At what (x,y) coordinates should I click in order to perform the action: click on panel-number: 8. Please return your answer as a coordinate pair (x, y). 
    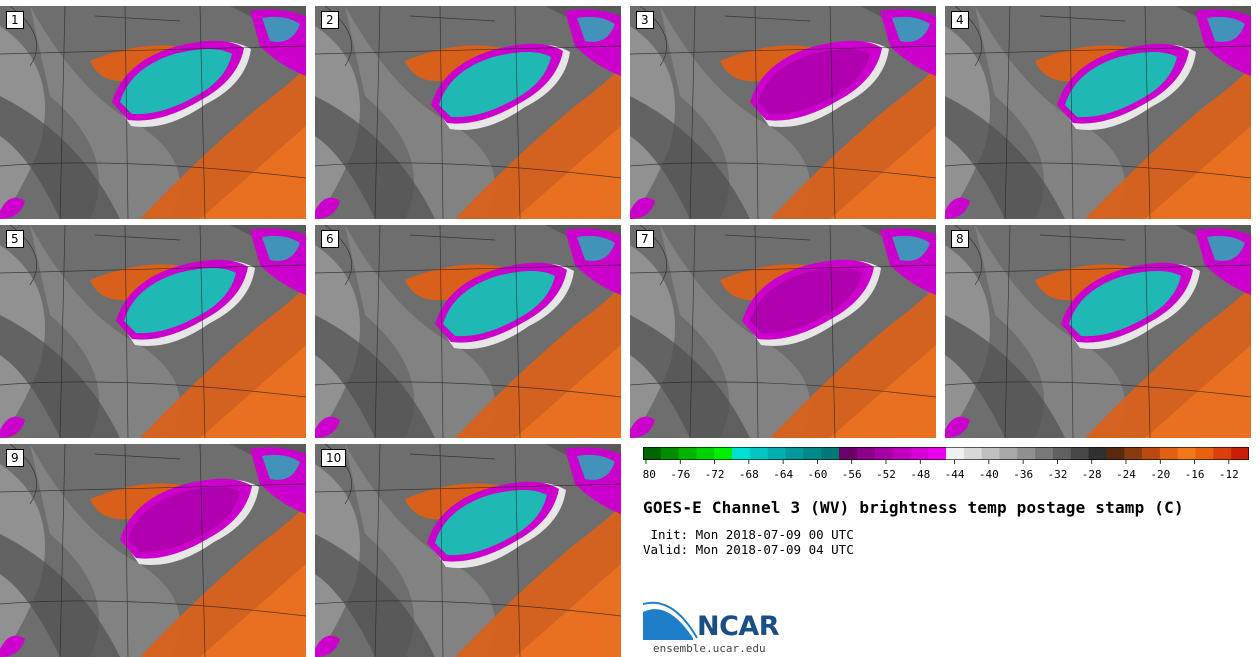
    Looking at the image, I should click on (960, 239).